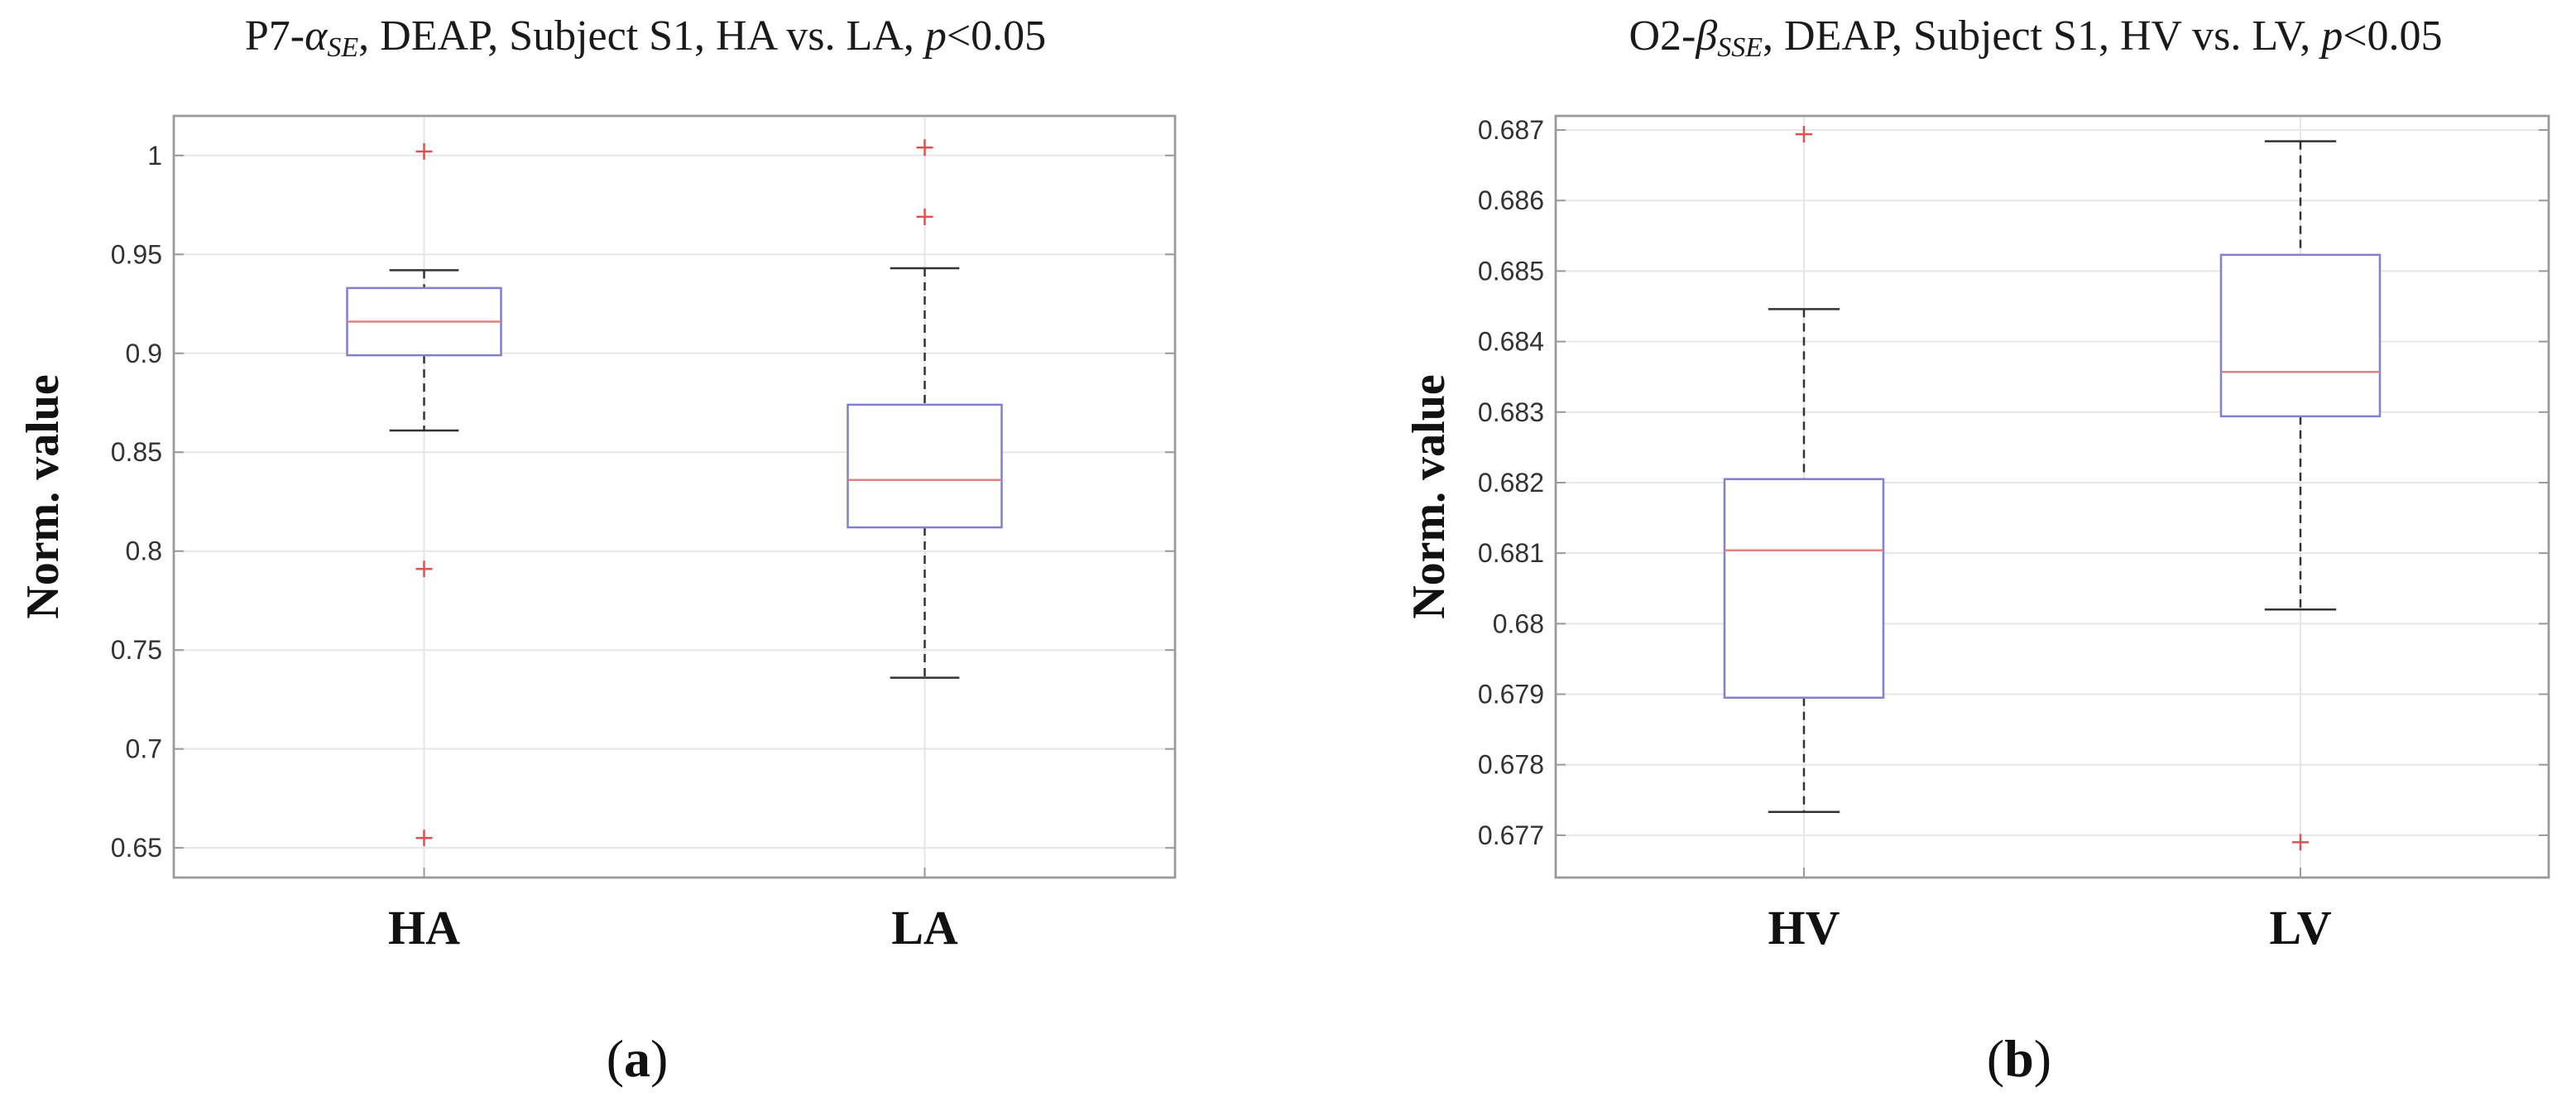  Describe the element at coordinates (154, 156) in the screenshot. I see `y-tick-label: 1` at that location.